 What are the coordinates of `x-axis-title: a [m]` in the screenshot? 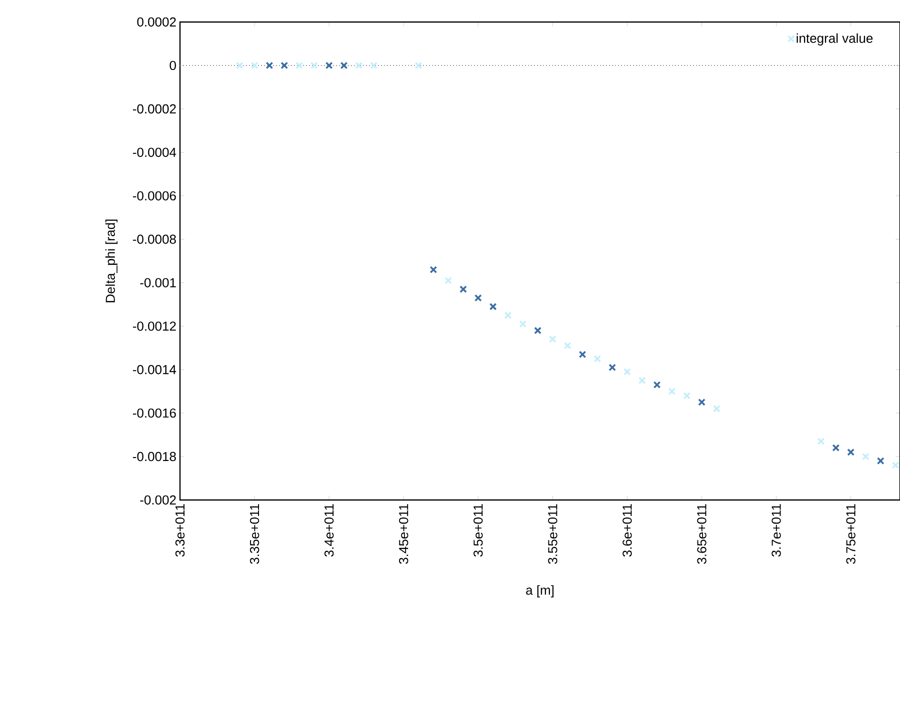 It's located at (540, 591).